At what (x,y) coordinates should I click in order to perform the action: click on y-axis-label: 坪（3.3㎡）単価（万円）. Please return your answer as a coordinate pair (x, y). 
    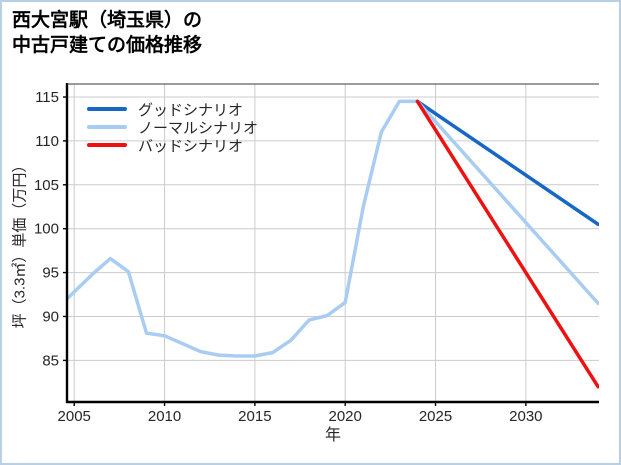
    Looking at the image, I should click on (20, 243).